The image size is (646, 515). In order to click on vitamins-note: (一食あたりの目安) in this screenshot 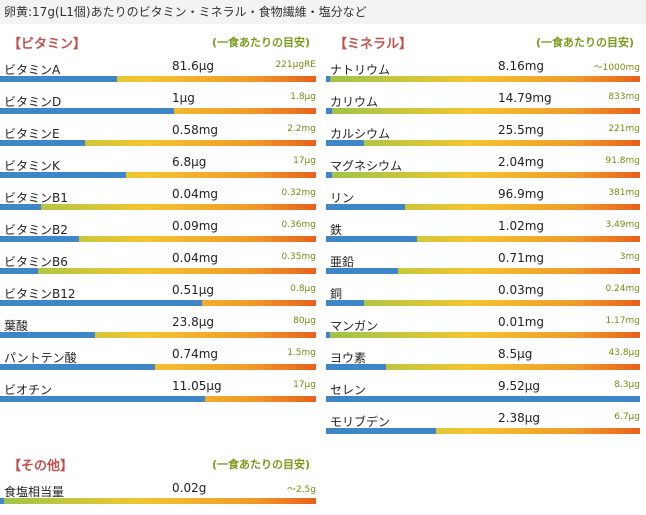, I will do `click(260, 42)`.